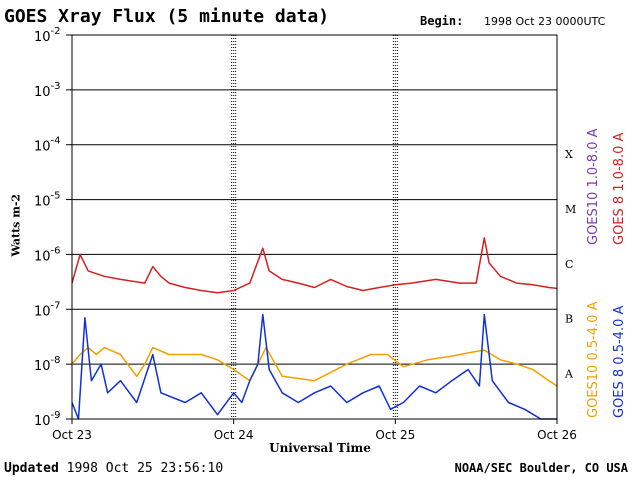  I want to click on legend-goes10-long: GOES10 1.0-8.0 A, so click(593, 186).